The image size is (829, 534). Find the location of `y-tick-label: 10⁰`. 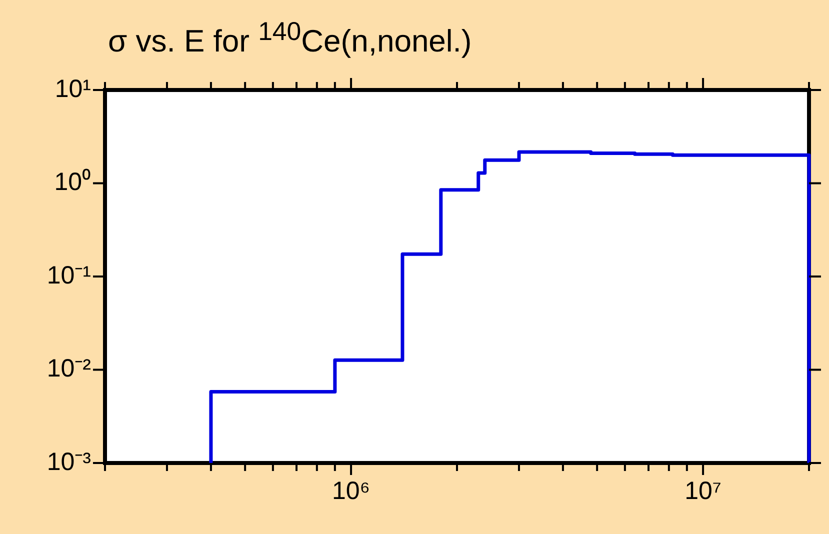

y-tick-label: 10⁰ is located at coordinates (72, 182).